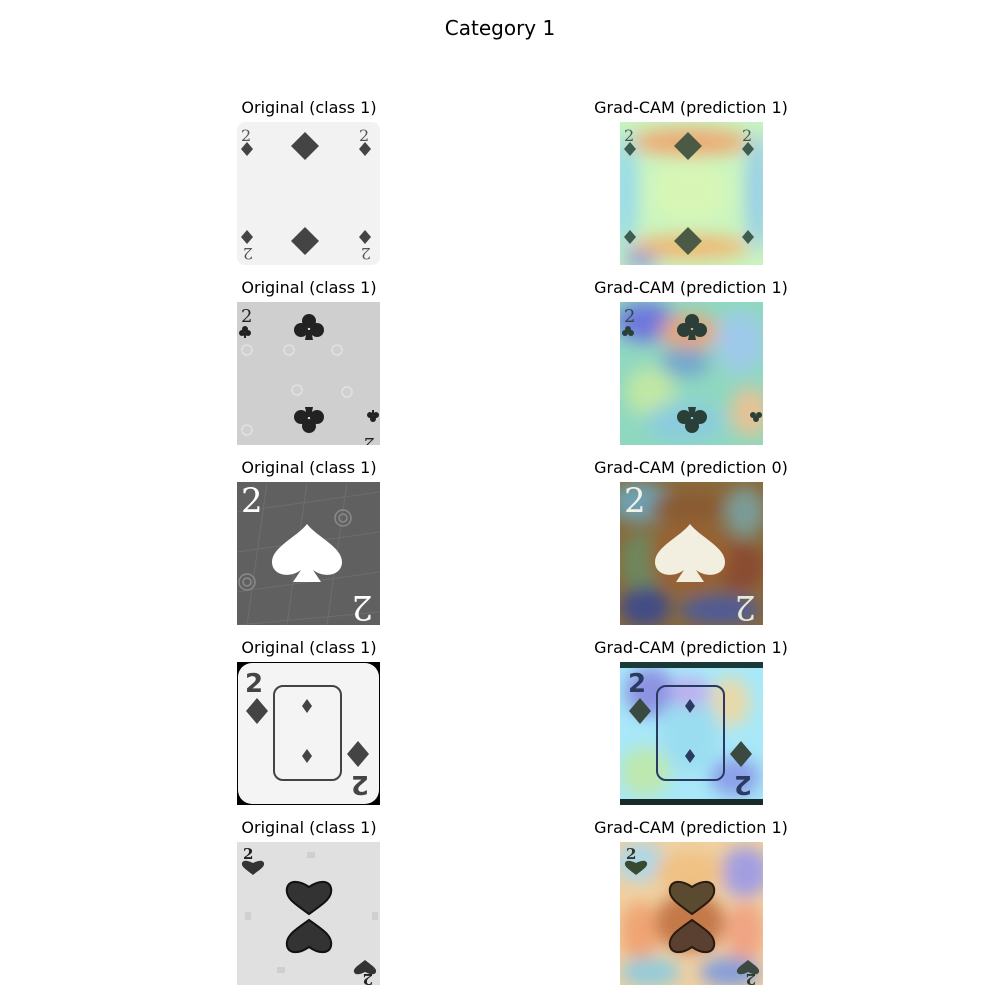  I want to click on gradcam-title: Grad-CAM (prediction 0), so click(691, 467).